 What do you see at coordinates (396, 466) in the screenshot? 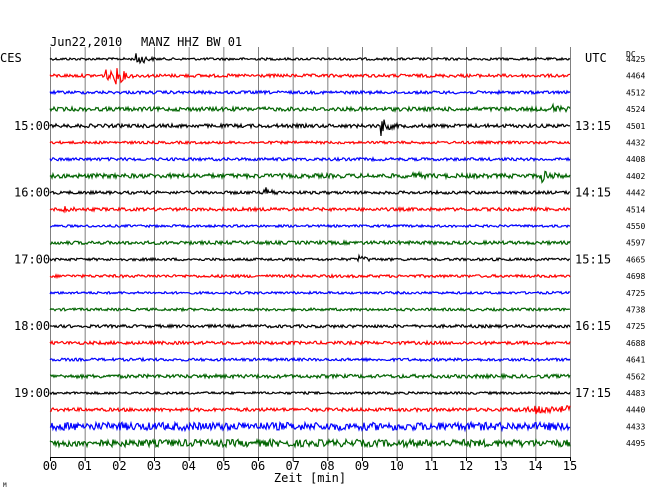
I see `x-tick-label: 10` at bounding box center [396, 466].